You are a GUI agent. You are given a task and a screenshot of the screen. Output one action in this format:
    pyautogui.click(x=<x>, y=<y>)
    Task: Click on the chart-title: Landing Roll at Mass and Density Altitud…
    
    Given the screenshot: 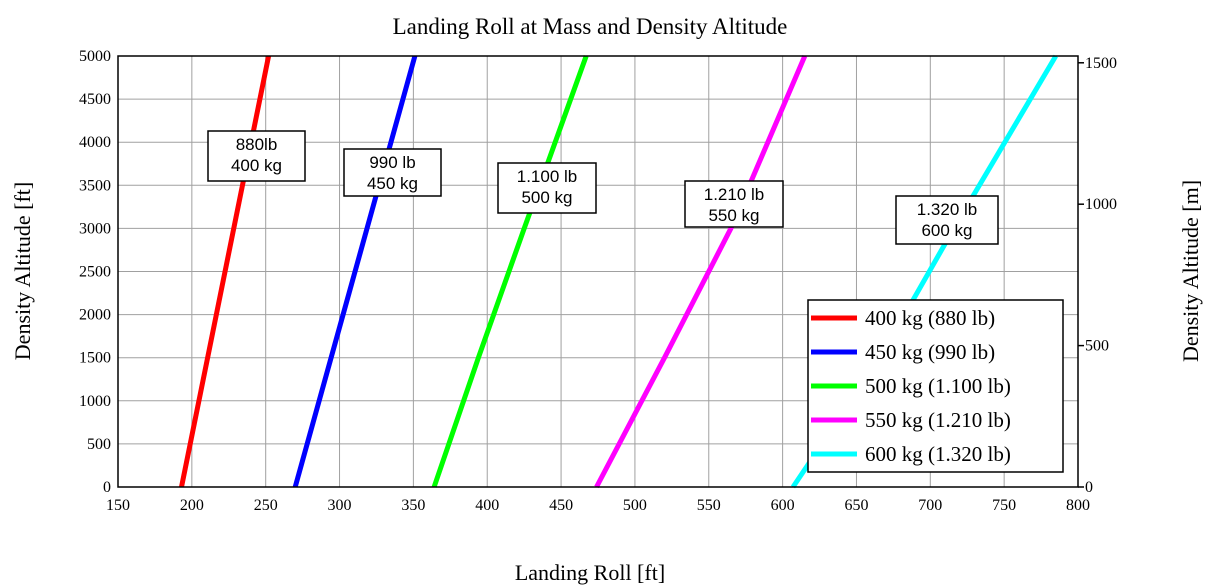 What is the action you would take?
    pyautogui.click(x=590, y=26)
    